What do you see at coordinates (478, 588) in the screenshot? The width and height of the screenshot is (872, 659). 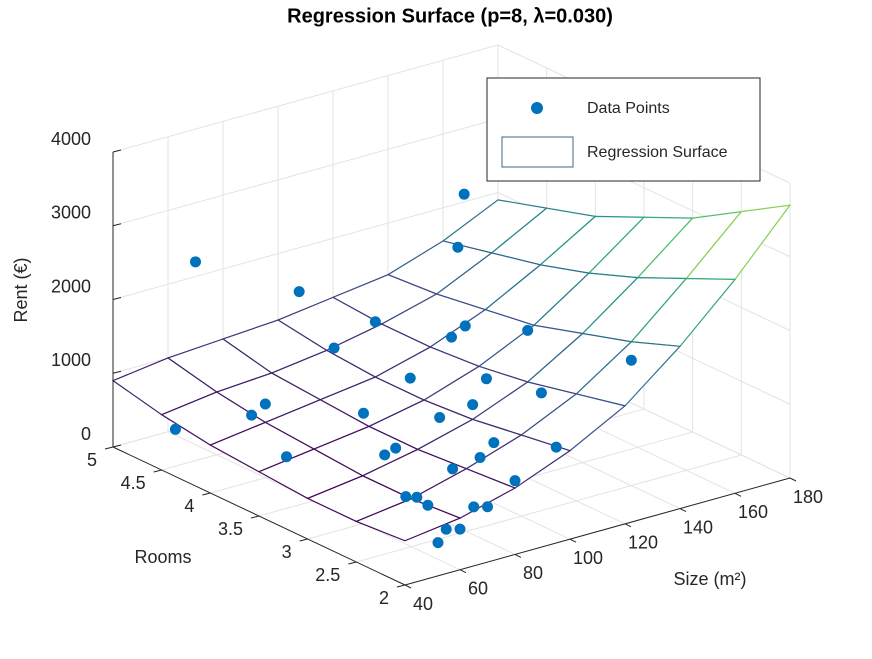 I see `x-tick-label: 60` at bounding box center [478, 588].